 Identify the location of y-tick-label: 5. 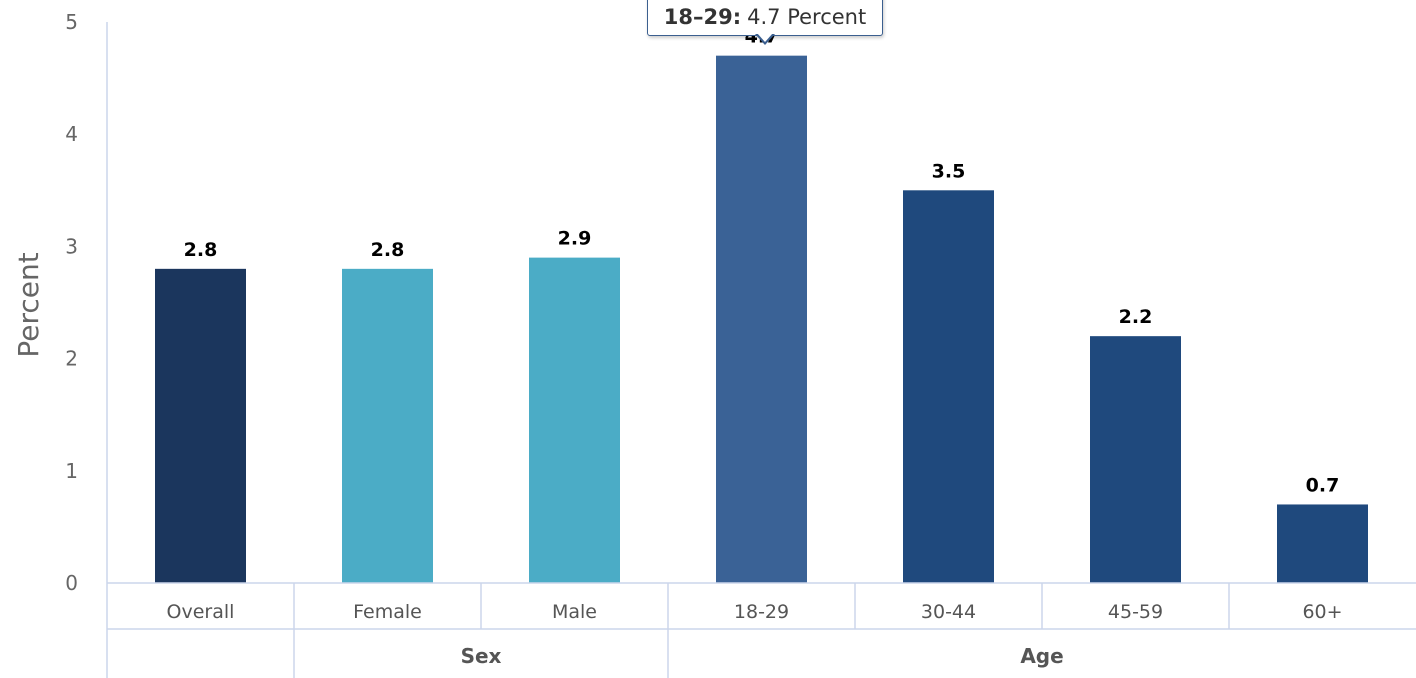
(71, 22).